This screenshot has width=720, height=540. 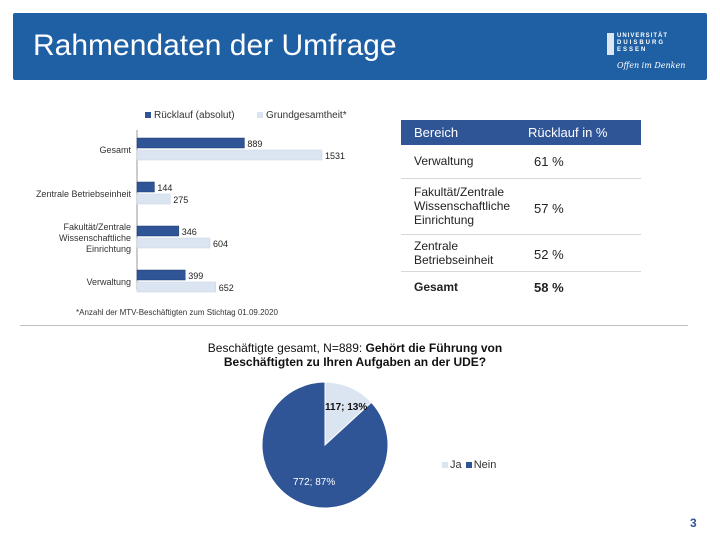 I want to click on category-label: Fakultät/Zentrale, so click(x=97, y=227).